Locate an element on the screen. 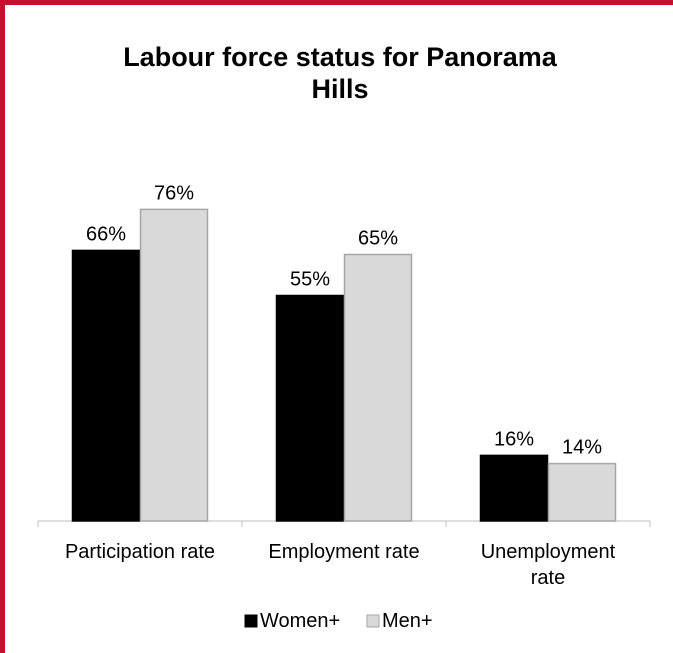 The width and height of the screenshot is (673, 653). legend-swatch-men is located at coordinates (373, 621).